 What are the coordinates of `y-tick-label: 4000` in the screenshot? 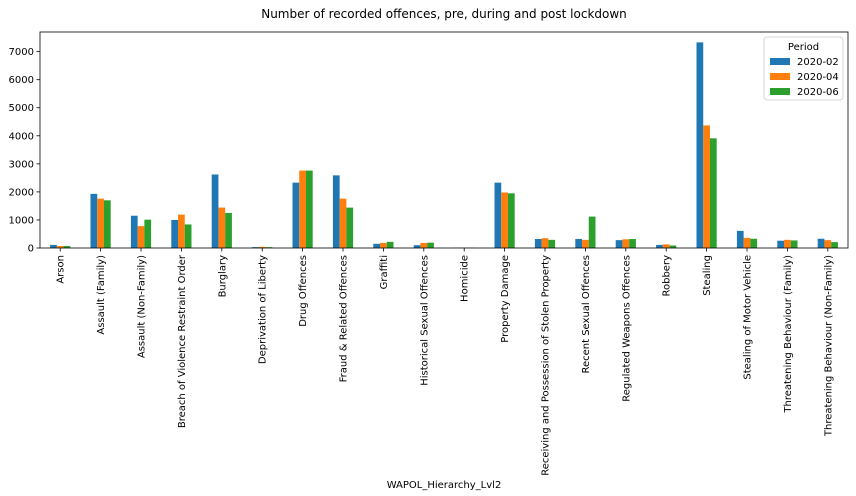 It's located at (21, 136).